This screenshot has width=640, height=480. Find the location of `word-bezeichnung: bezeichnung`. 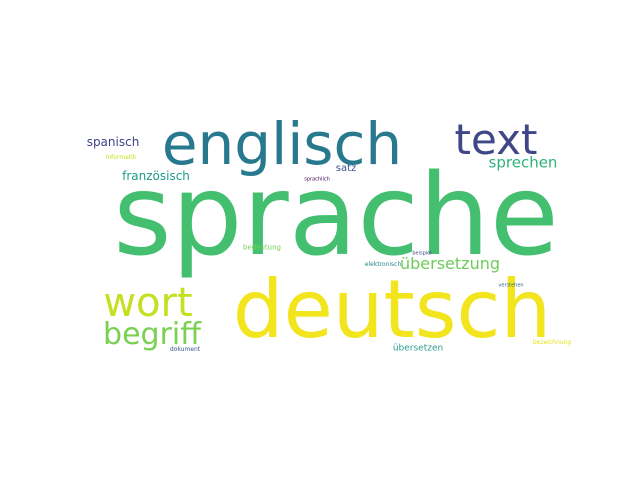

word-bezeichnung: bezeichnung is located at coordinates (552, 342).